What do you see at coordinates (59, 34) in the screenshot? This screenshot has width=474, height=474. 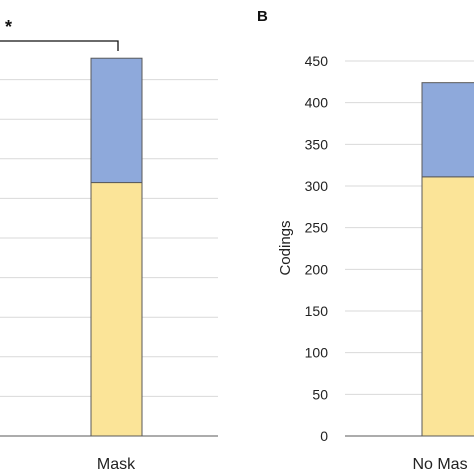 I see `panel-a-significance-bracket: *` at bounding box center [59, 34].